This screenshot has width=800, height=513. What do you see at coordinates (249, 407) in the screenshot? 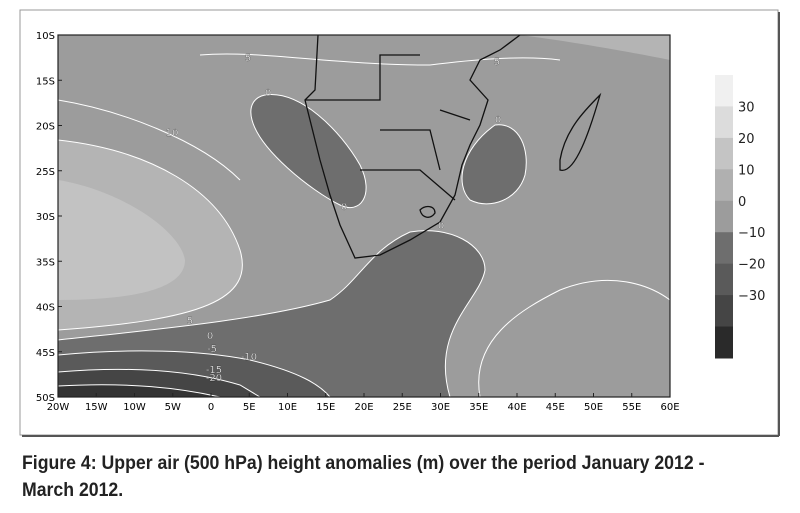
I see `lon-label: 5E` at bounding box center [249, 407].